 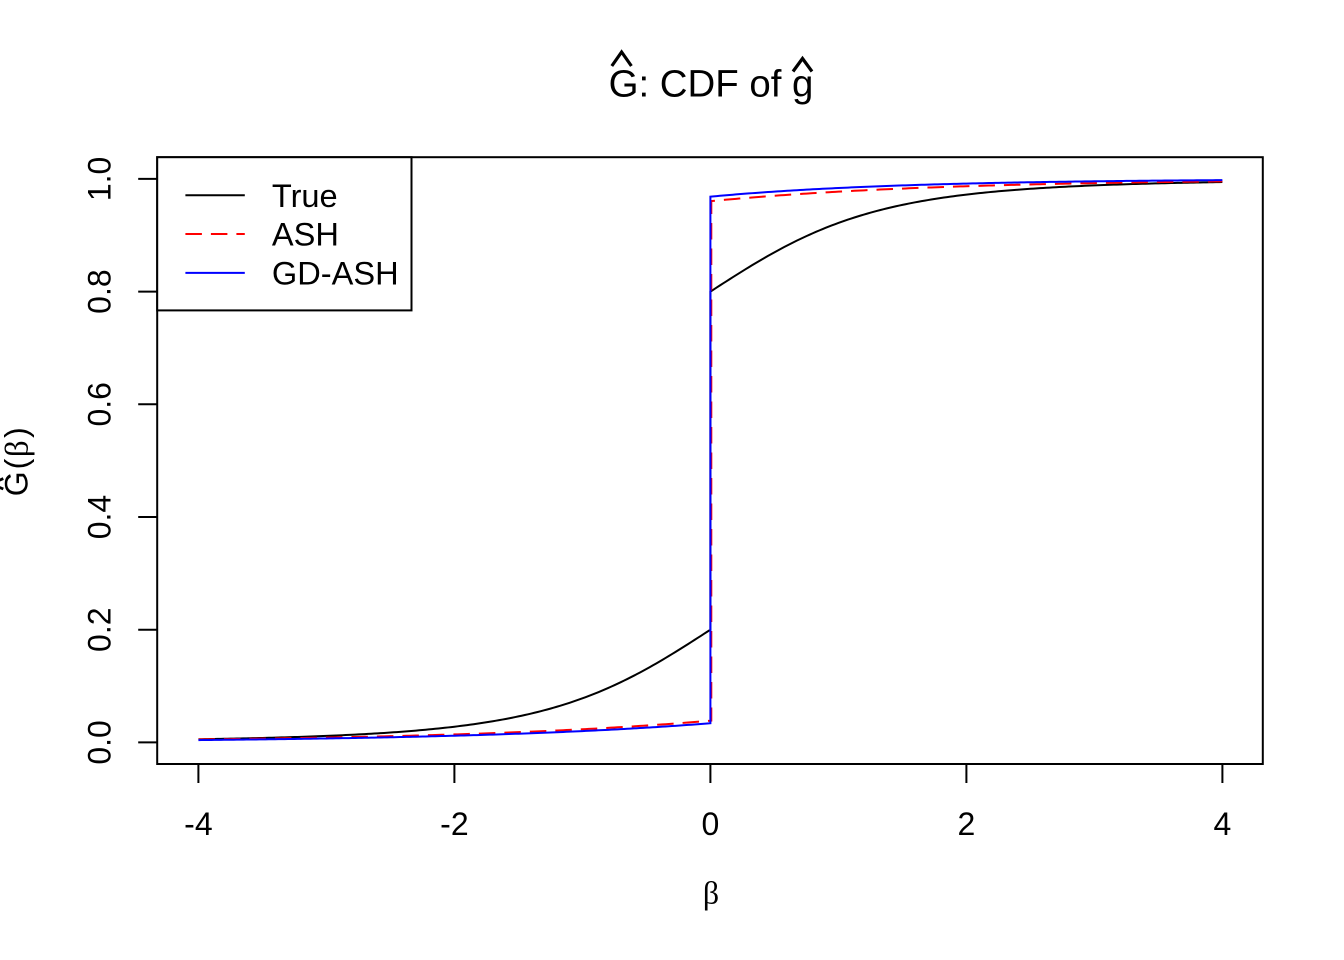 I want to click on svg-text: -4, so click(x=198, y=824).